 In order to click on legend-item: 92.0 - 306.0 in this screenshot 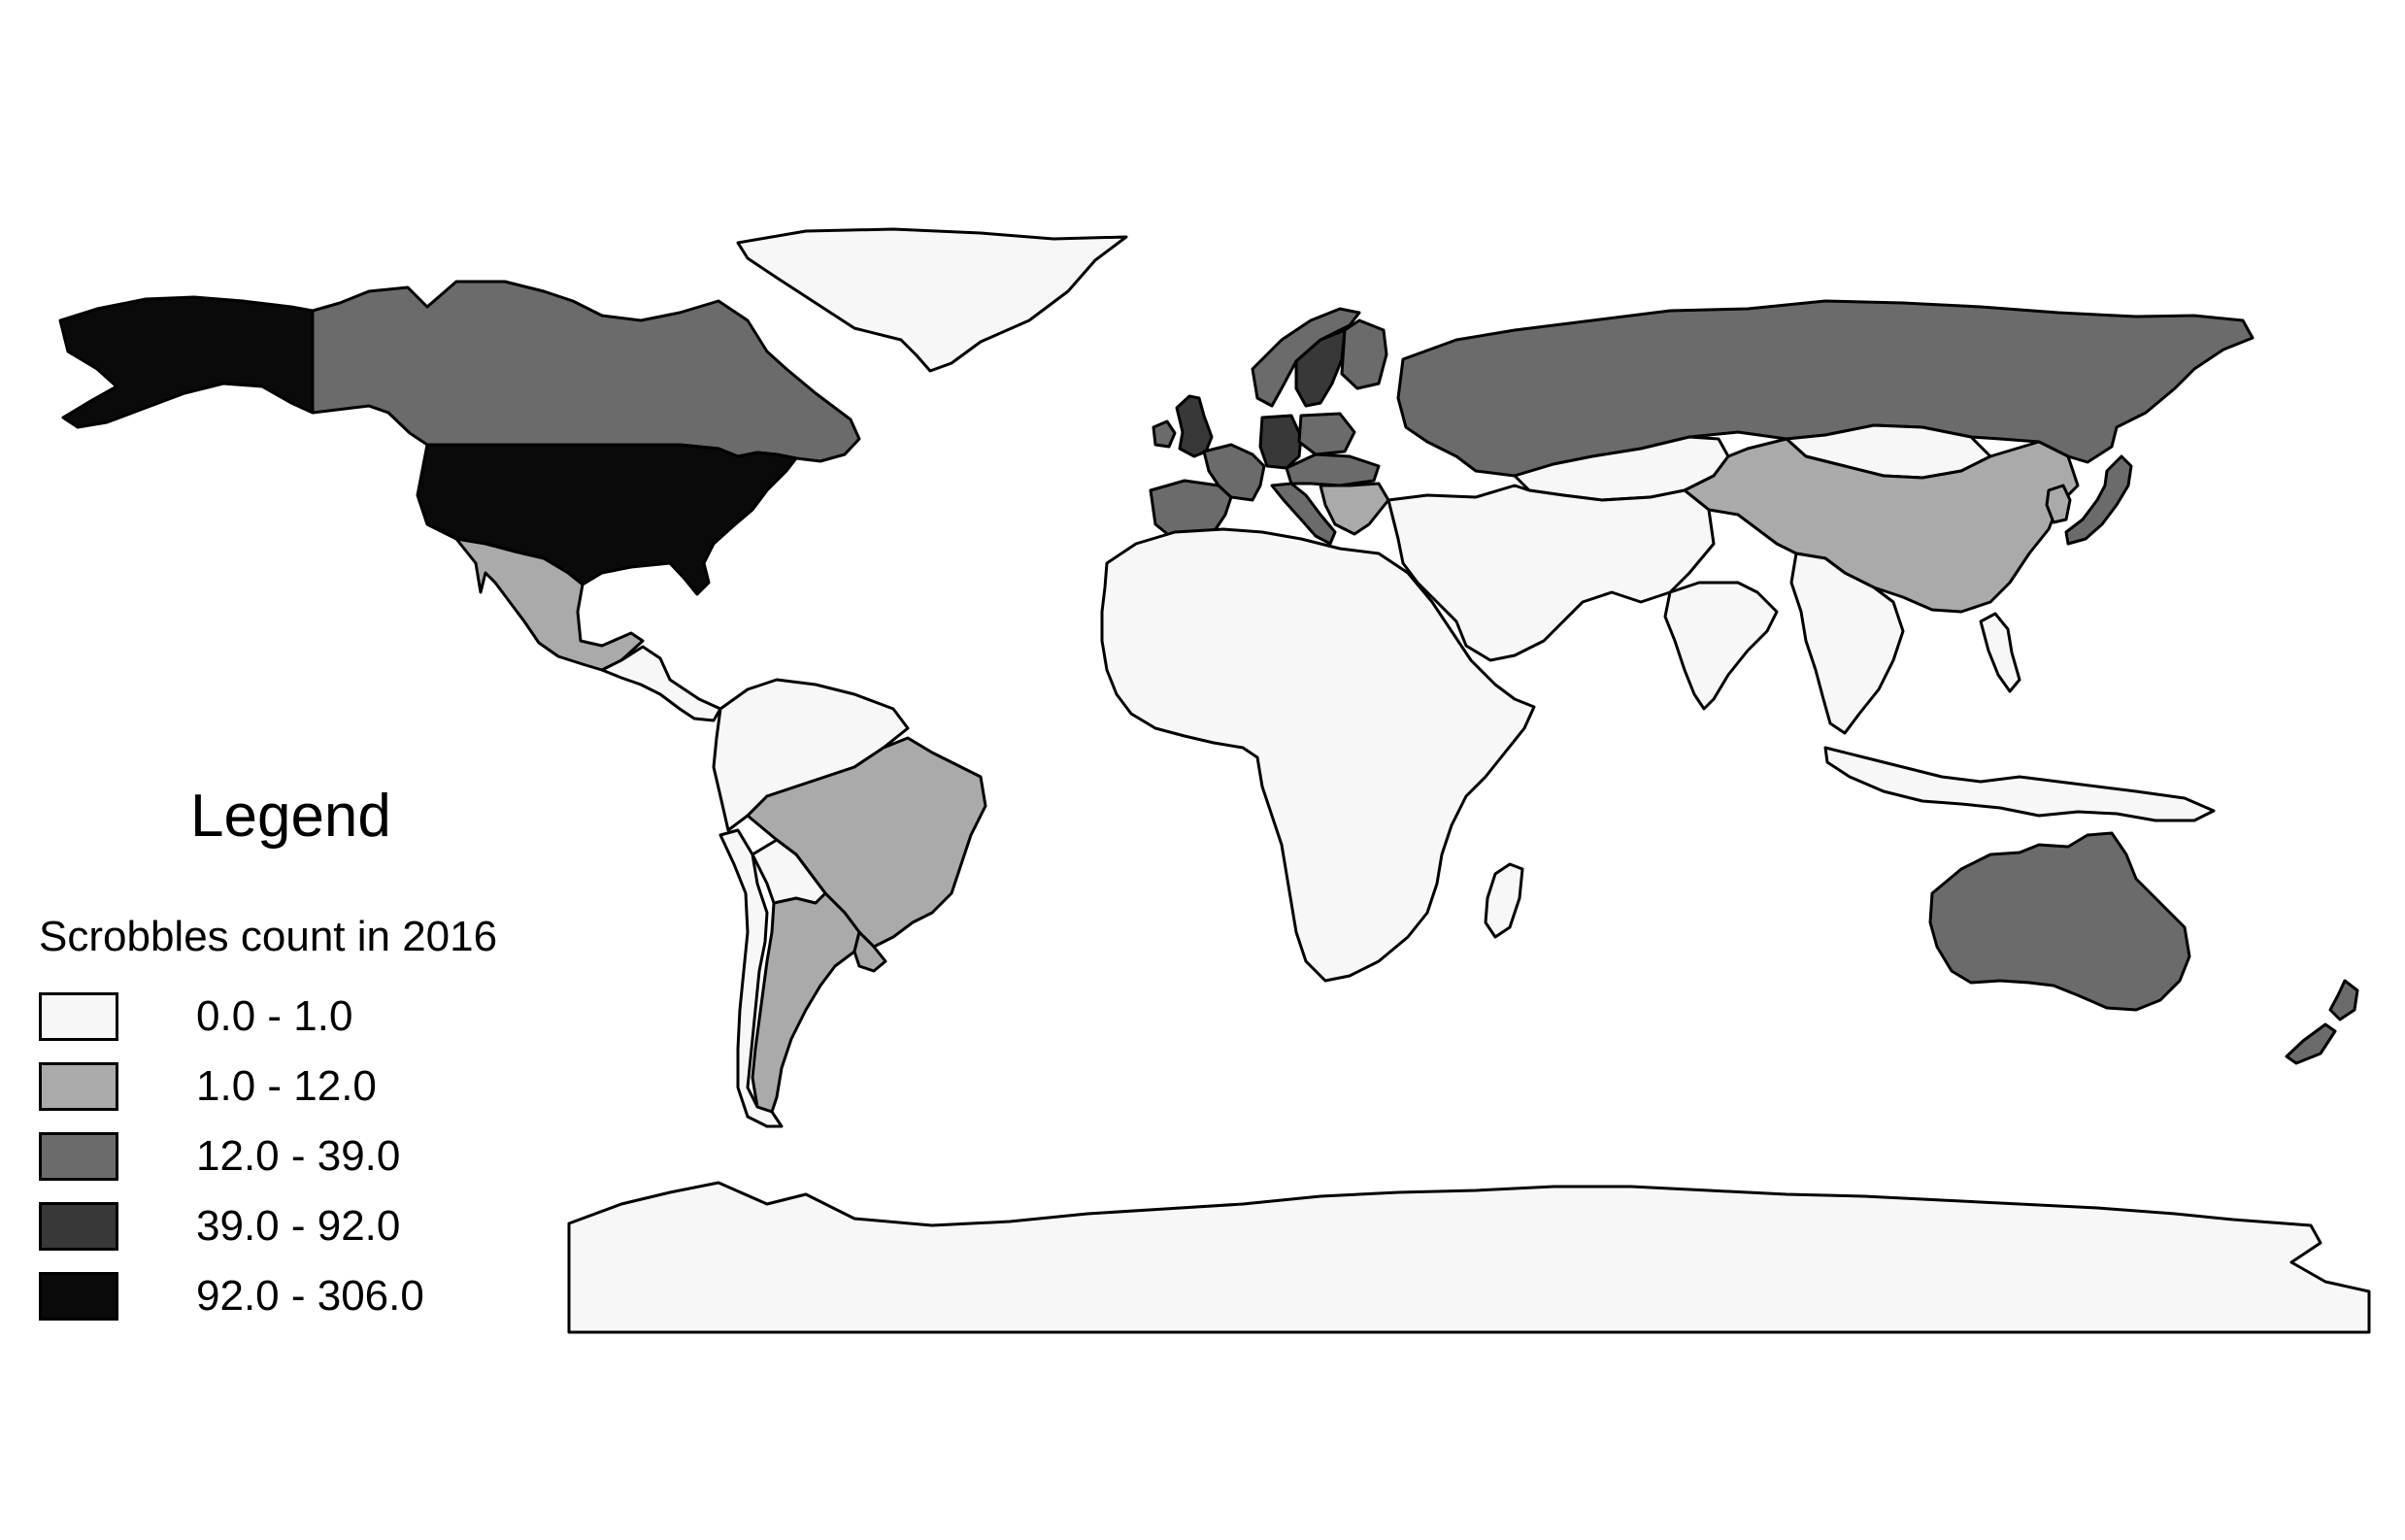, I will do `click(231, 1296)`.